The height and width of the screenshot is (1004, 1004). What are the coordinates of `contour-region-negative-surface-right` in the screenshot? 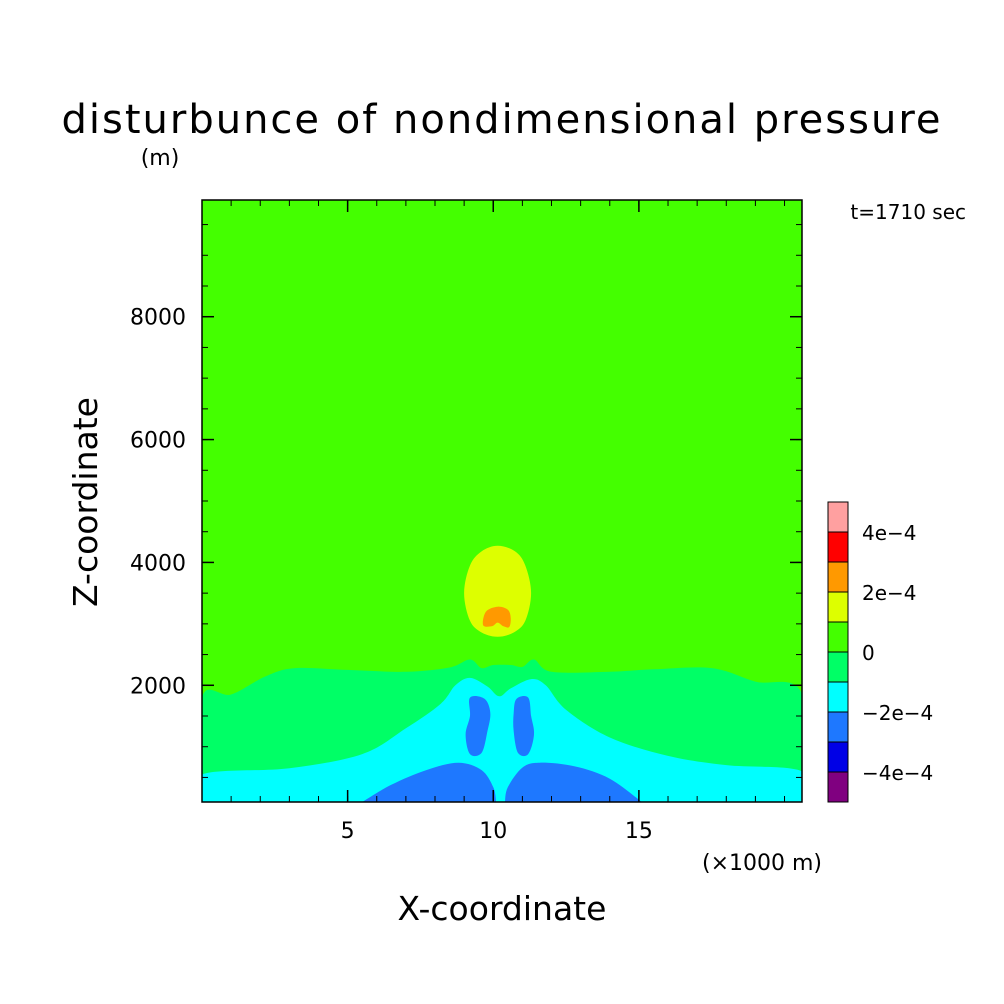 It's located at (573, 782).